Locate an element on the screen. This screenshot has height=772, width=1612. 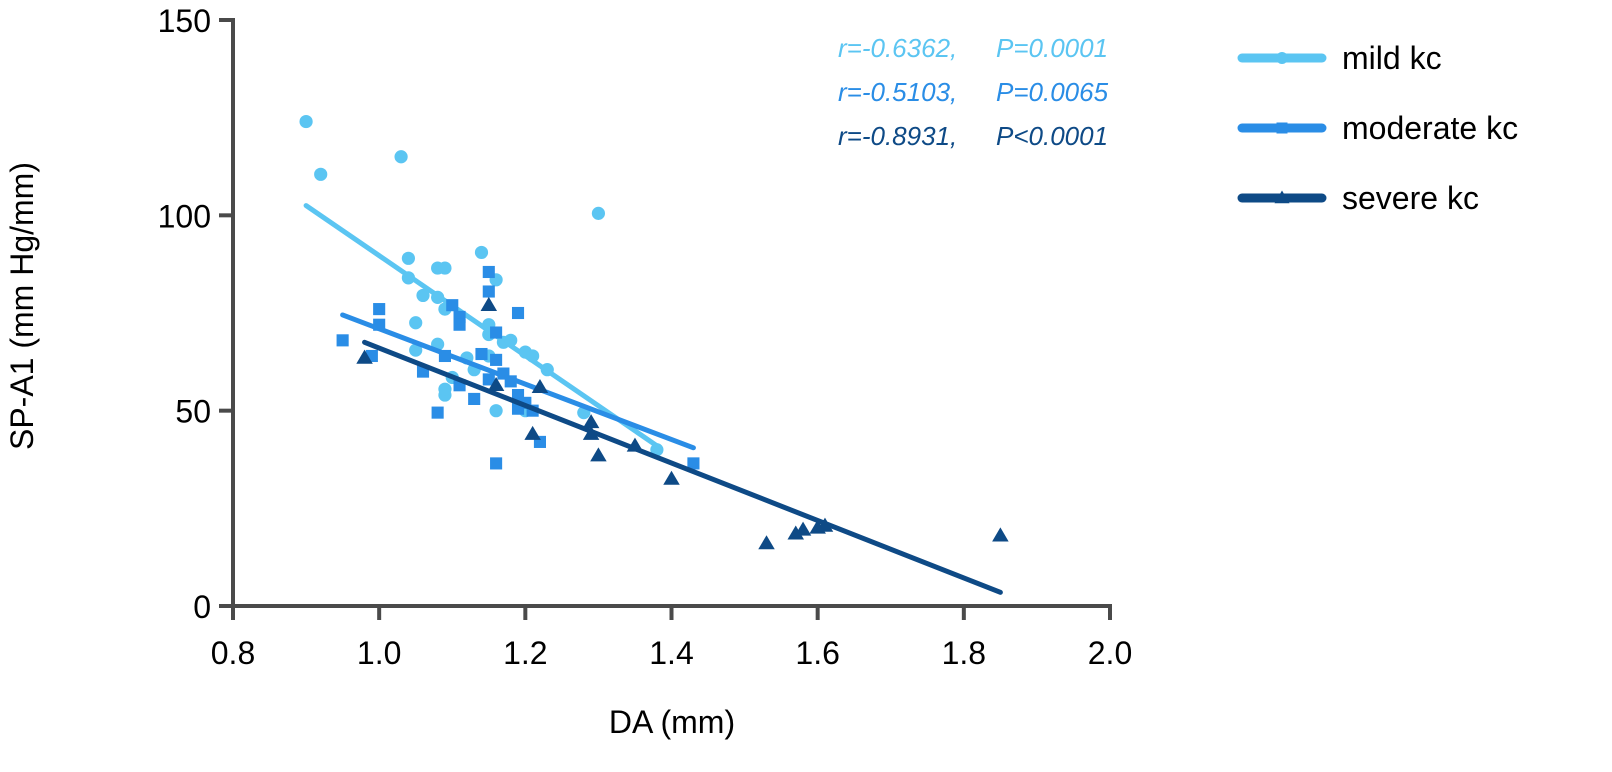
x-ticks: 0.8 1.0 1.2 1.4 1.6 1.8 2.0 is located at coordinates (671, 638).